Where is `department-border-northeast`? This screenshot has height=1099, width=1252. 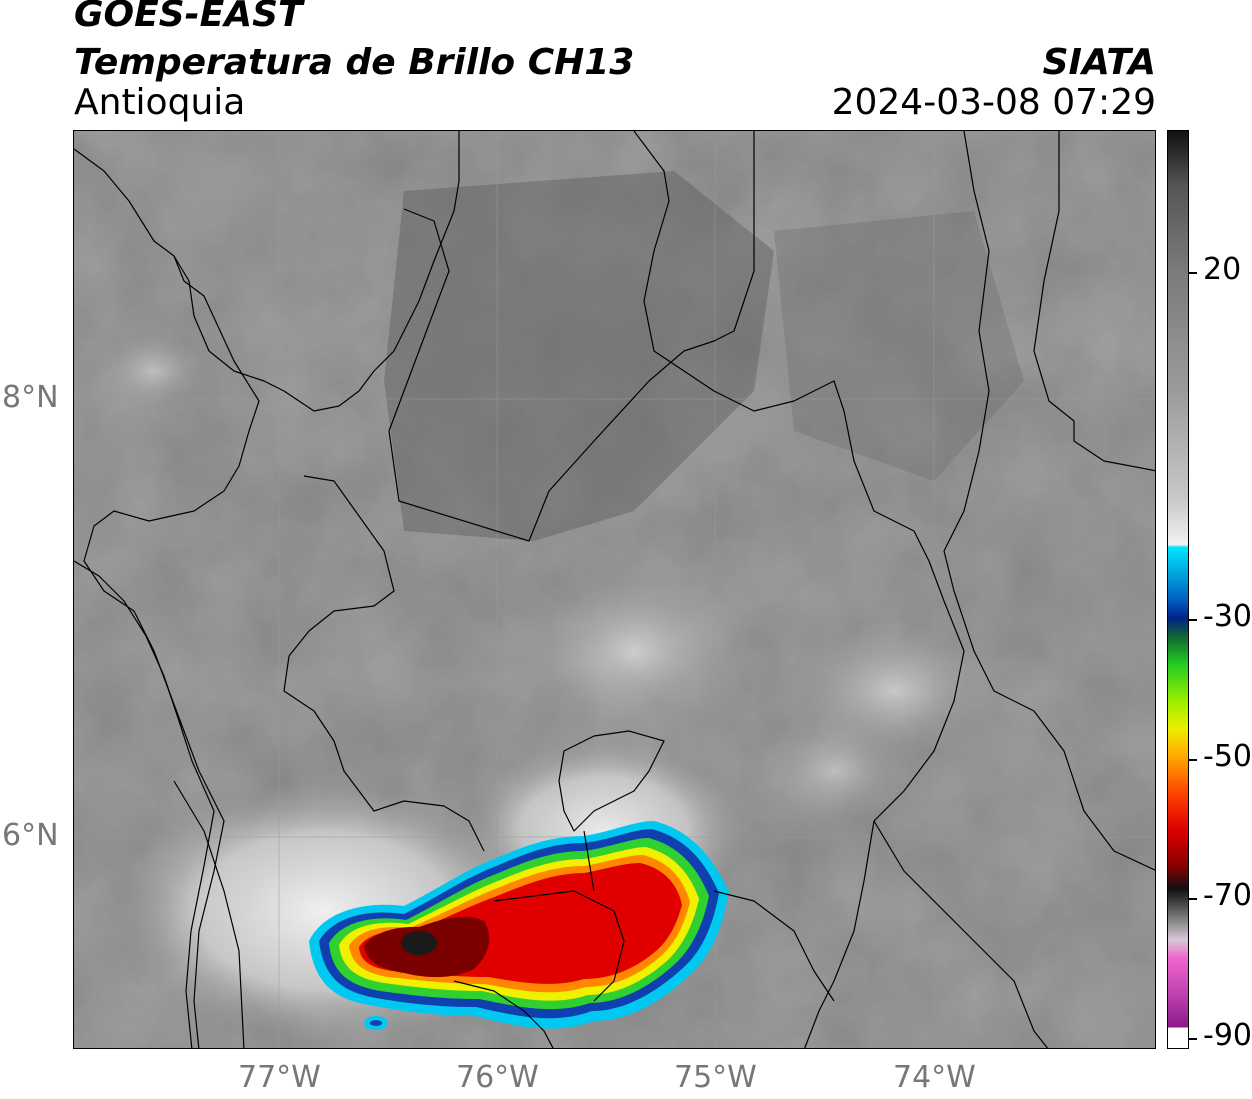 department-border-northeast is located at coordinates (1094, 301).